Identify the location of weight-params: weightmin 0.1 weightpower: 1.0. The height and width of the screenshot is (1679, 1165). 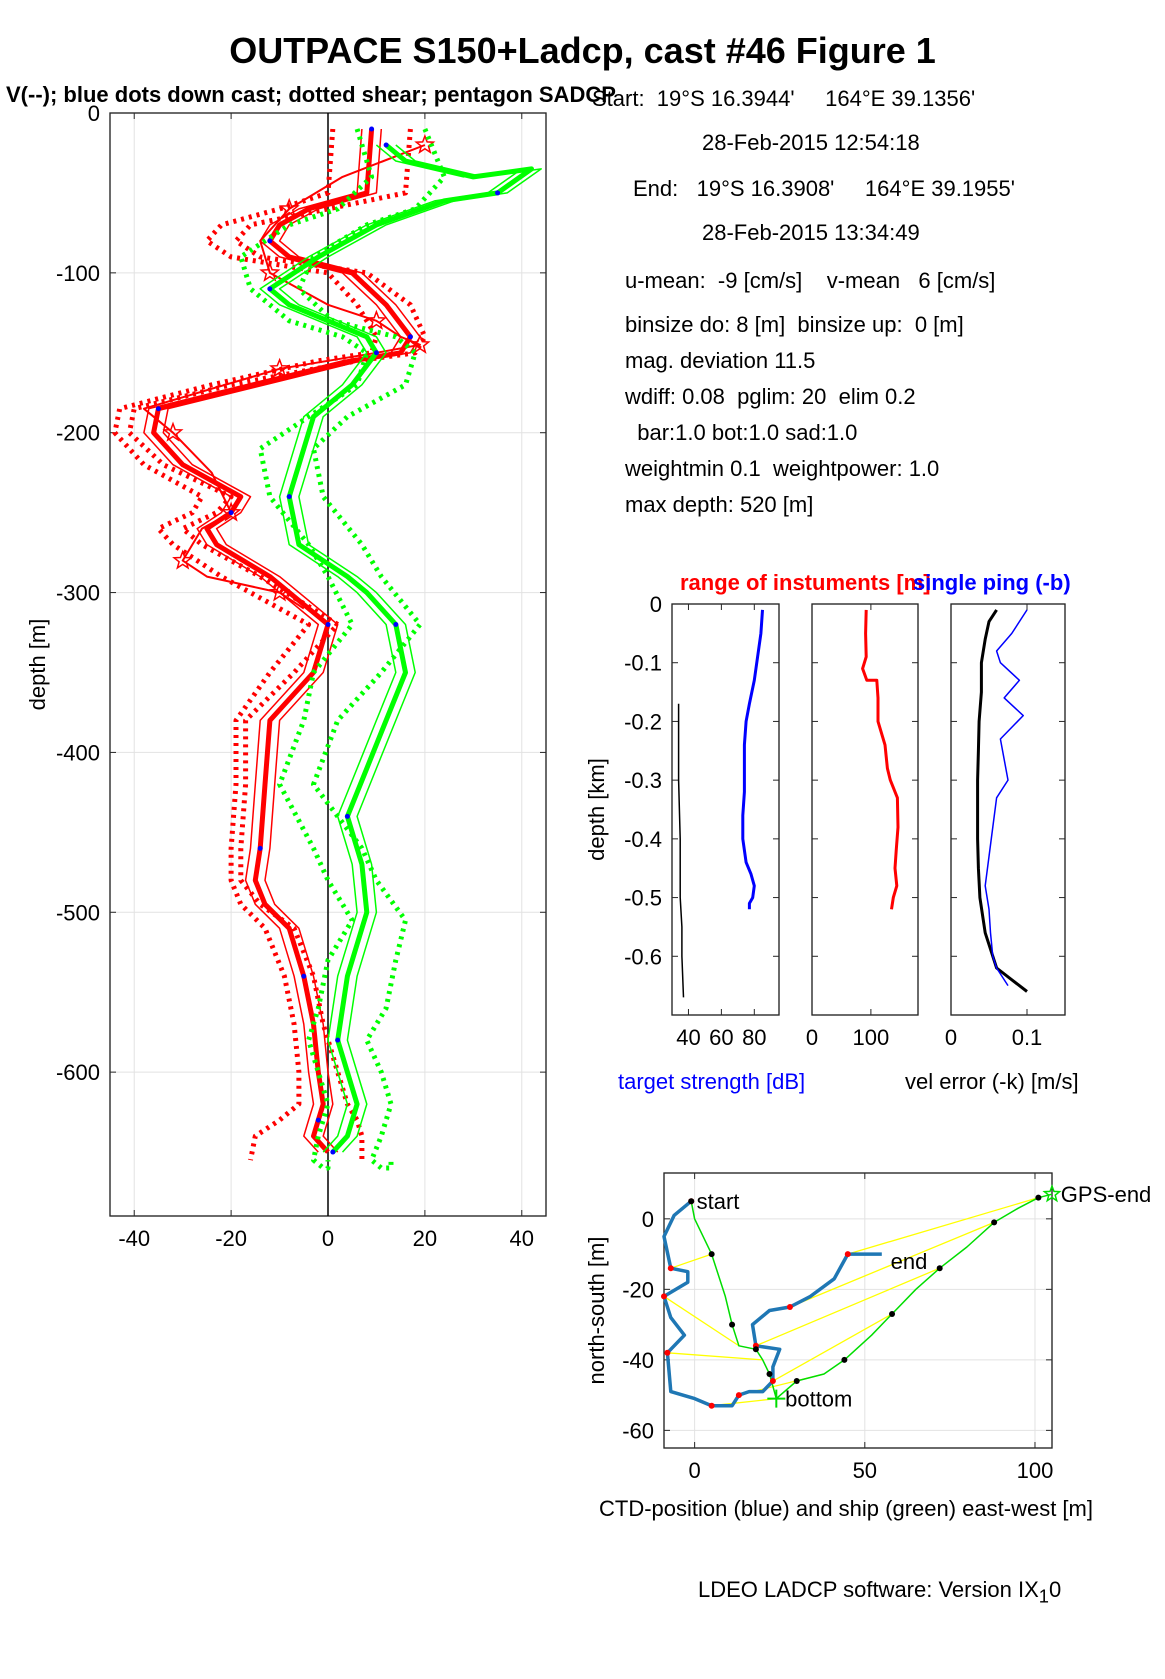
(782, 468).